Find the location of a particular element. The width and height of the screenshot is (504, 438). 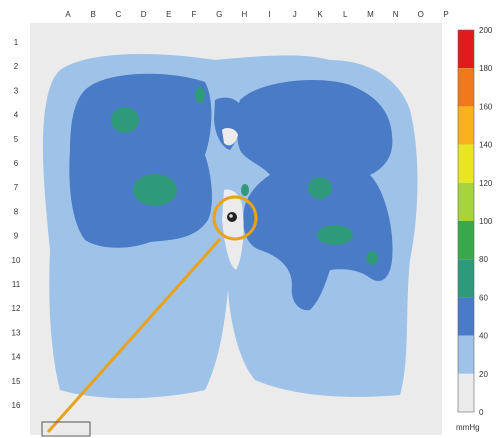

sensor-marker-inner is located at coordinates (231, 216).